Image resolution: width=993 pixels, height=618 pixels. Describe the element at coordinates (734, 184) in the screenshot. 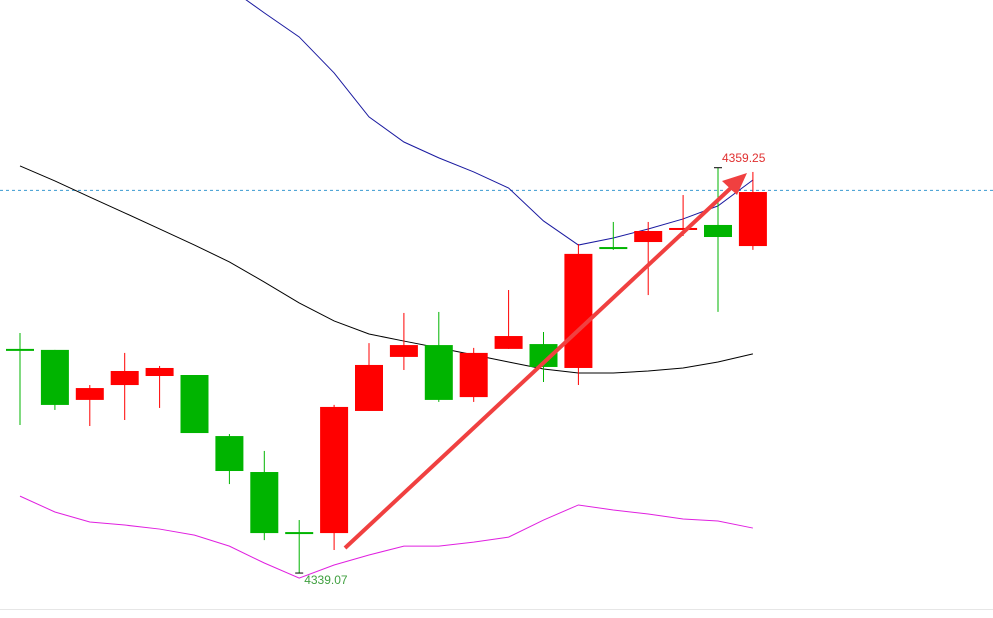

I see `arrow-head` at that location.